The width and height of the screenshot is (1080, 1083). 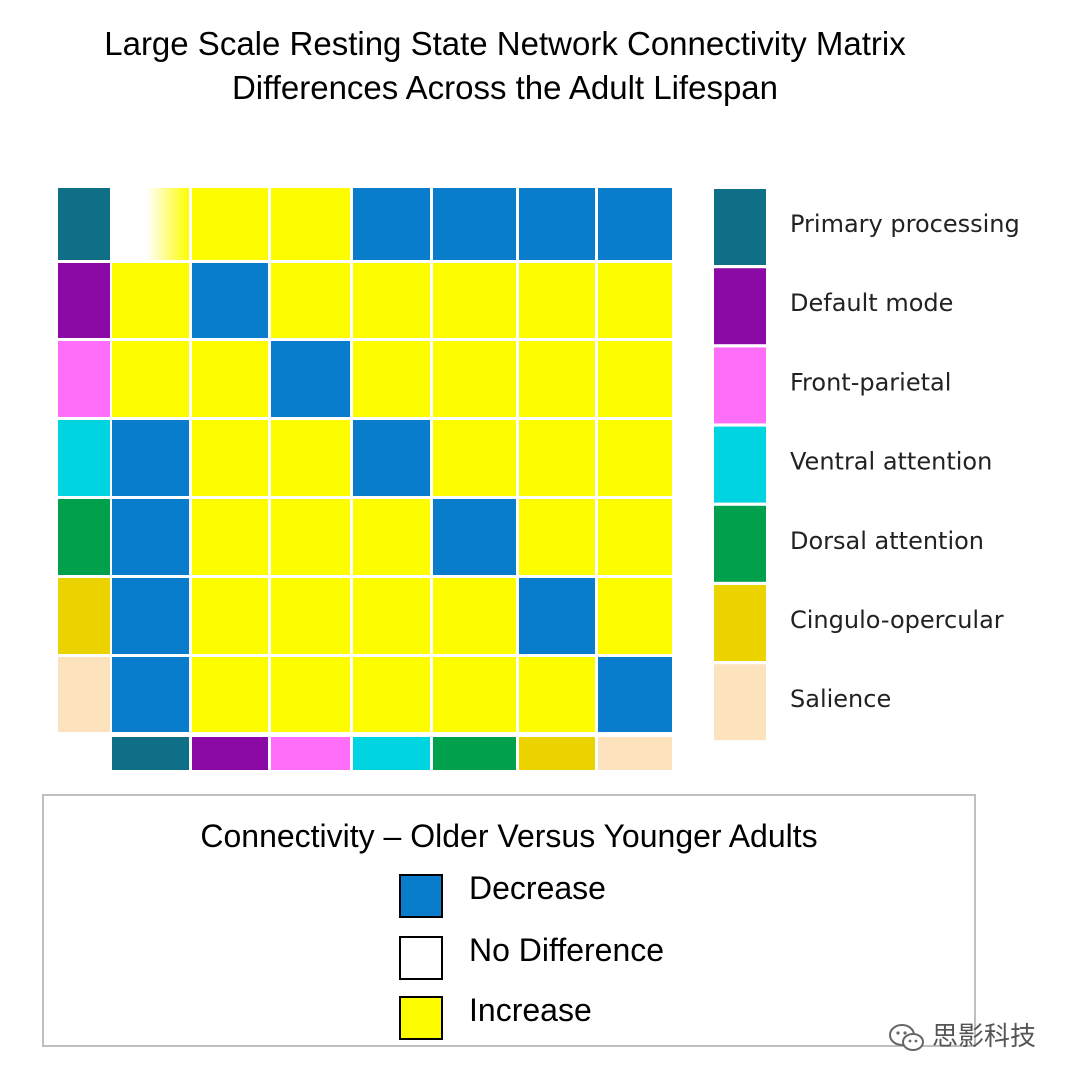 What do you see at coordinates (421, 896) in the screenshot?
I see `legend-swatch-decrease` at bounding box center [421, 896].